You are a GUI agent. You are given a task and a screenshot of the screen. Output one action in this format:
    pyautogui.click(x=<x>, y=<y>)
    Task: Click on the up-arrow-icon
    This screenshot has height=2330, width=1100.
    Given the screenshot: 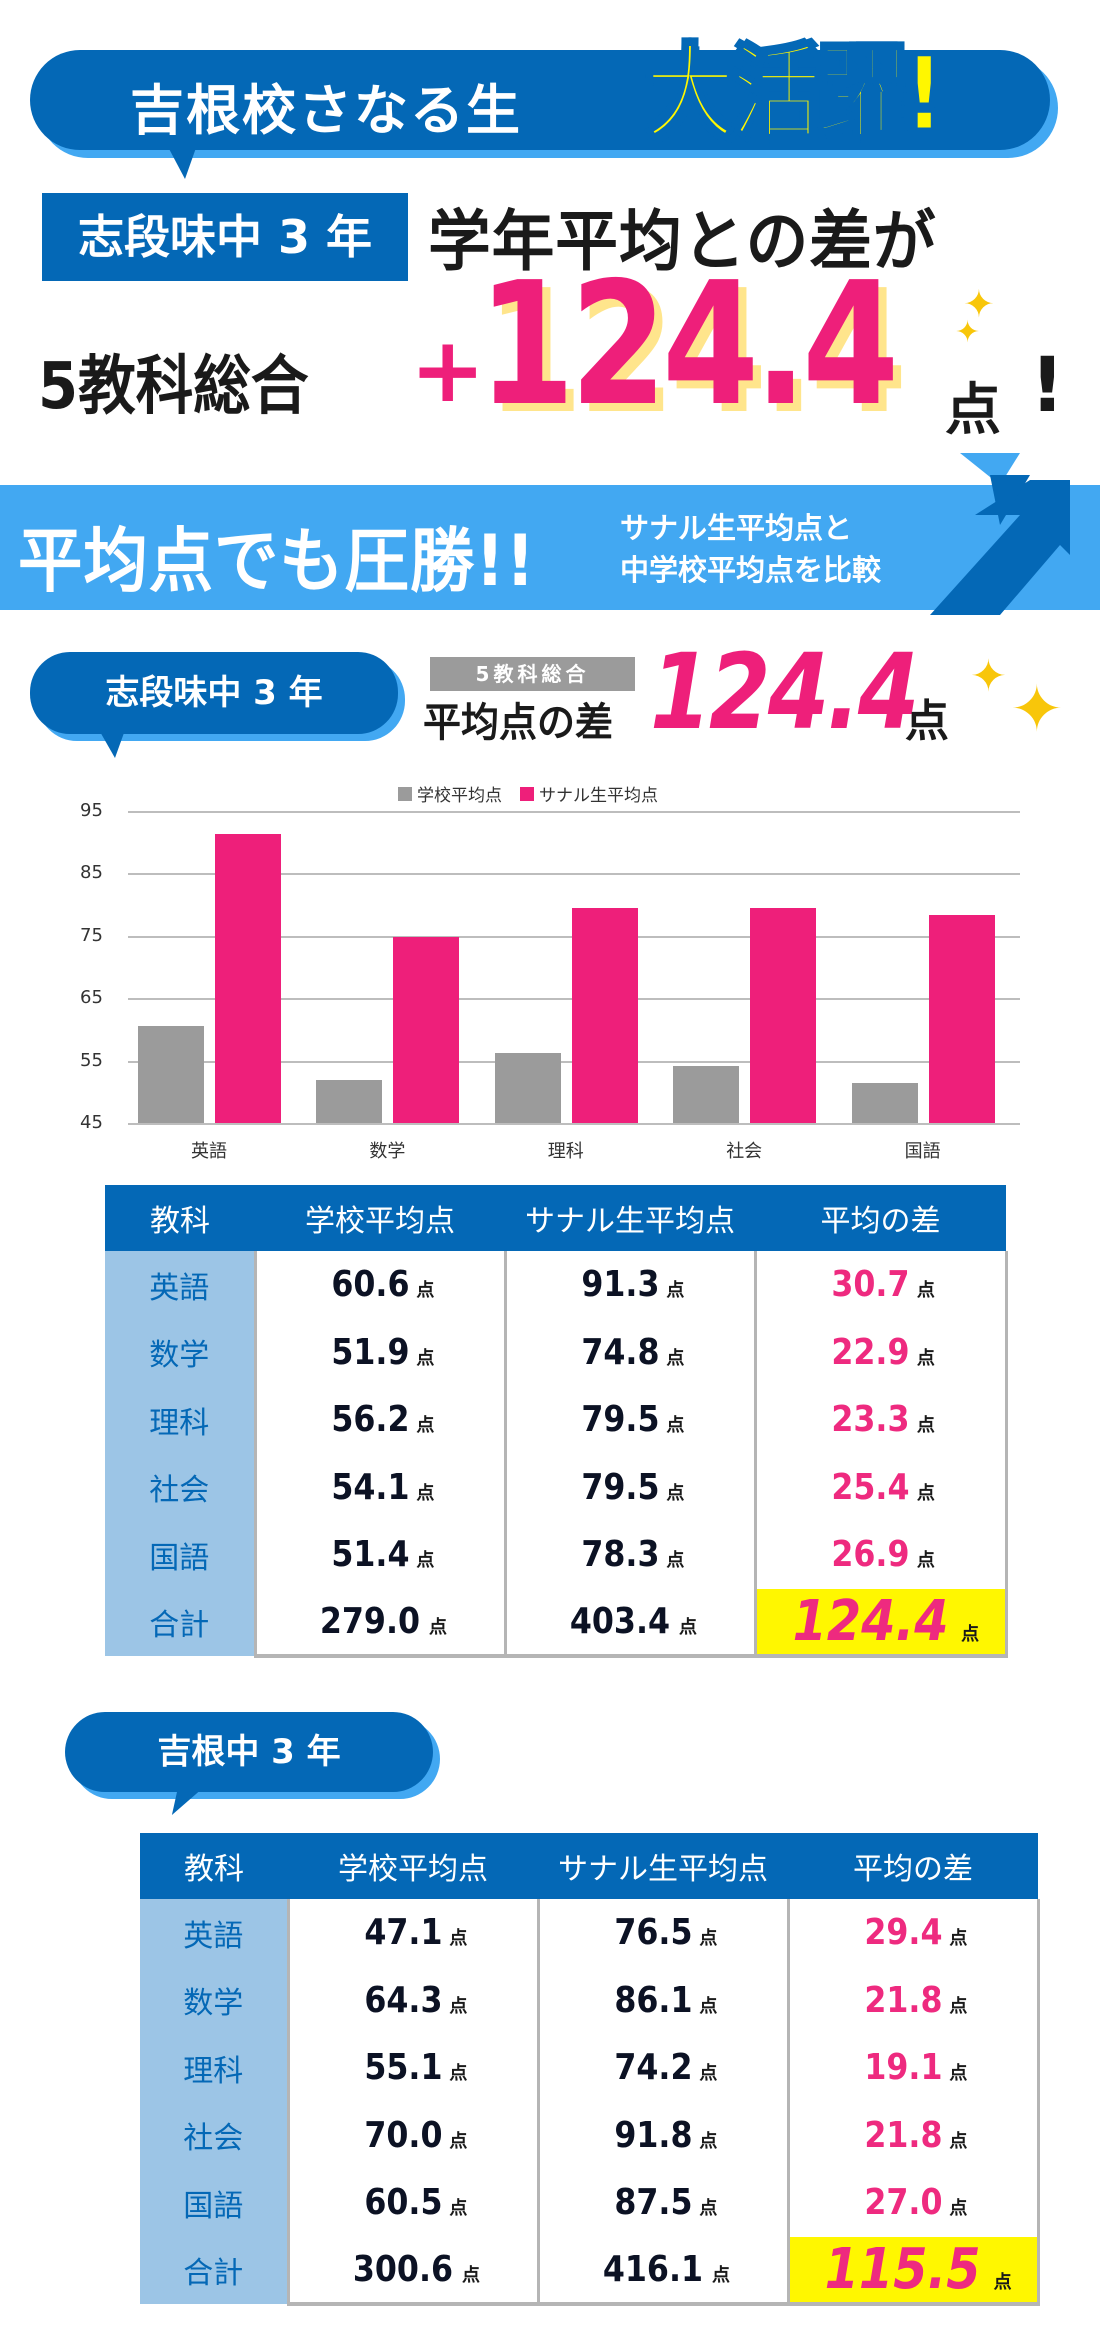 What is the action you would take?
    pyautogui.click(x=1000, y=534)
    